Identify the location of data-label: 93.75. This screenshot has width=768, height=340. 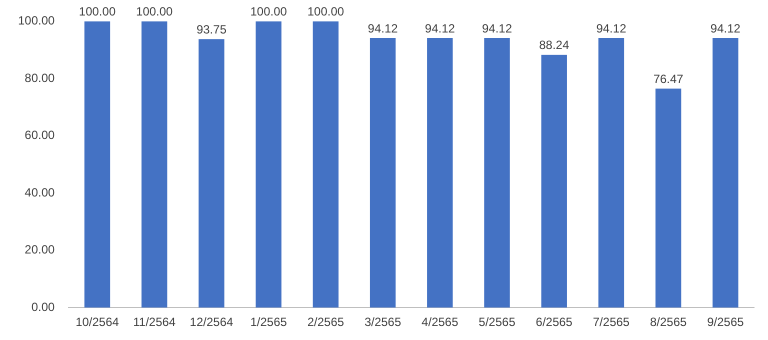
(211, 29).